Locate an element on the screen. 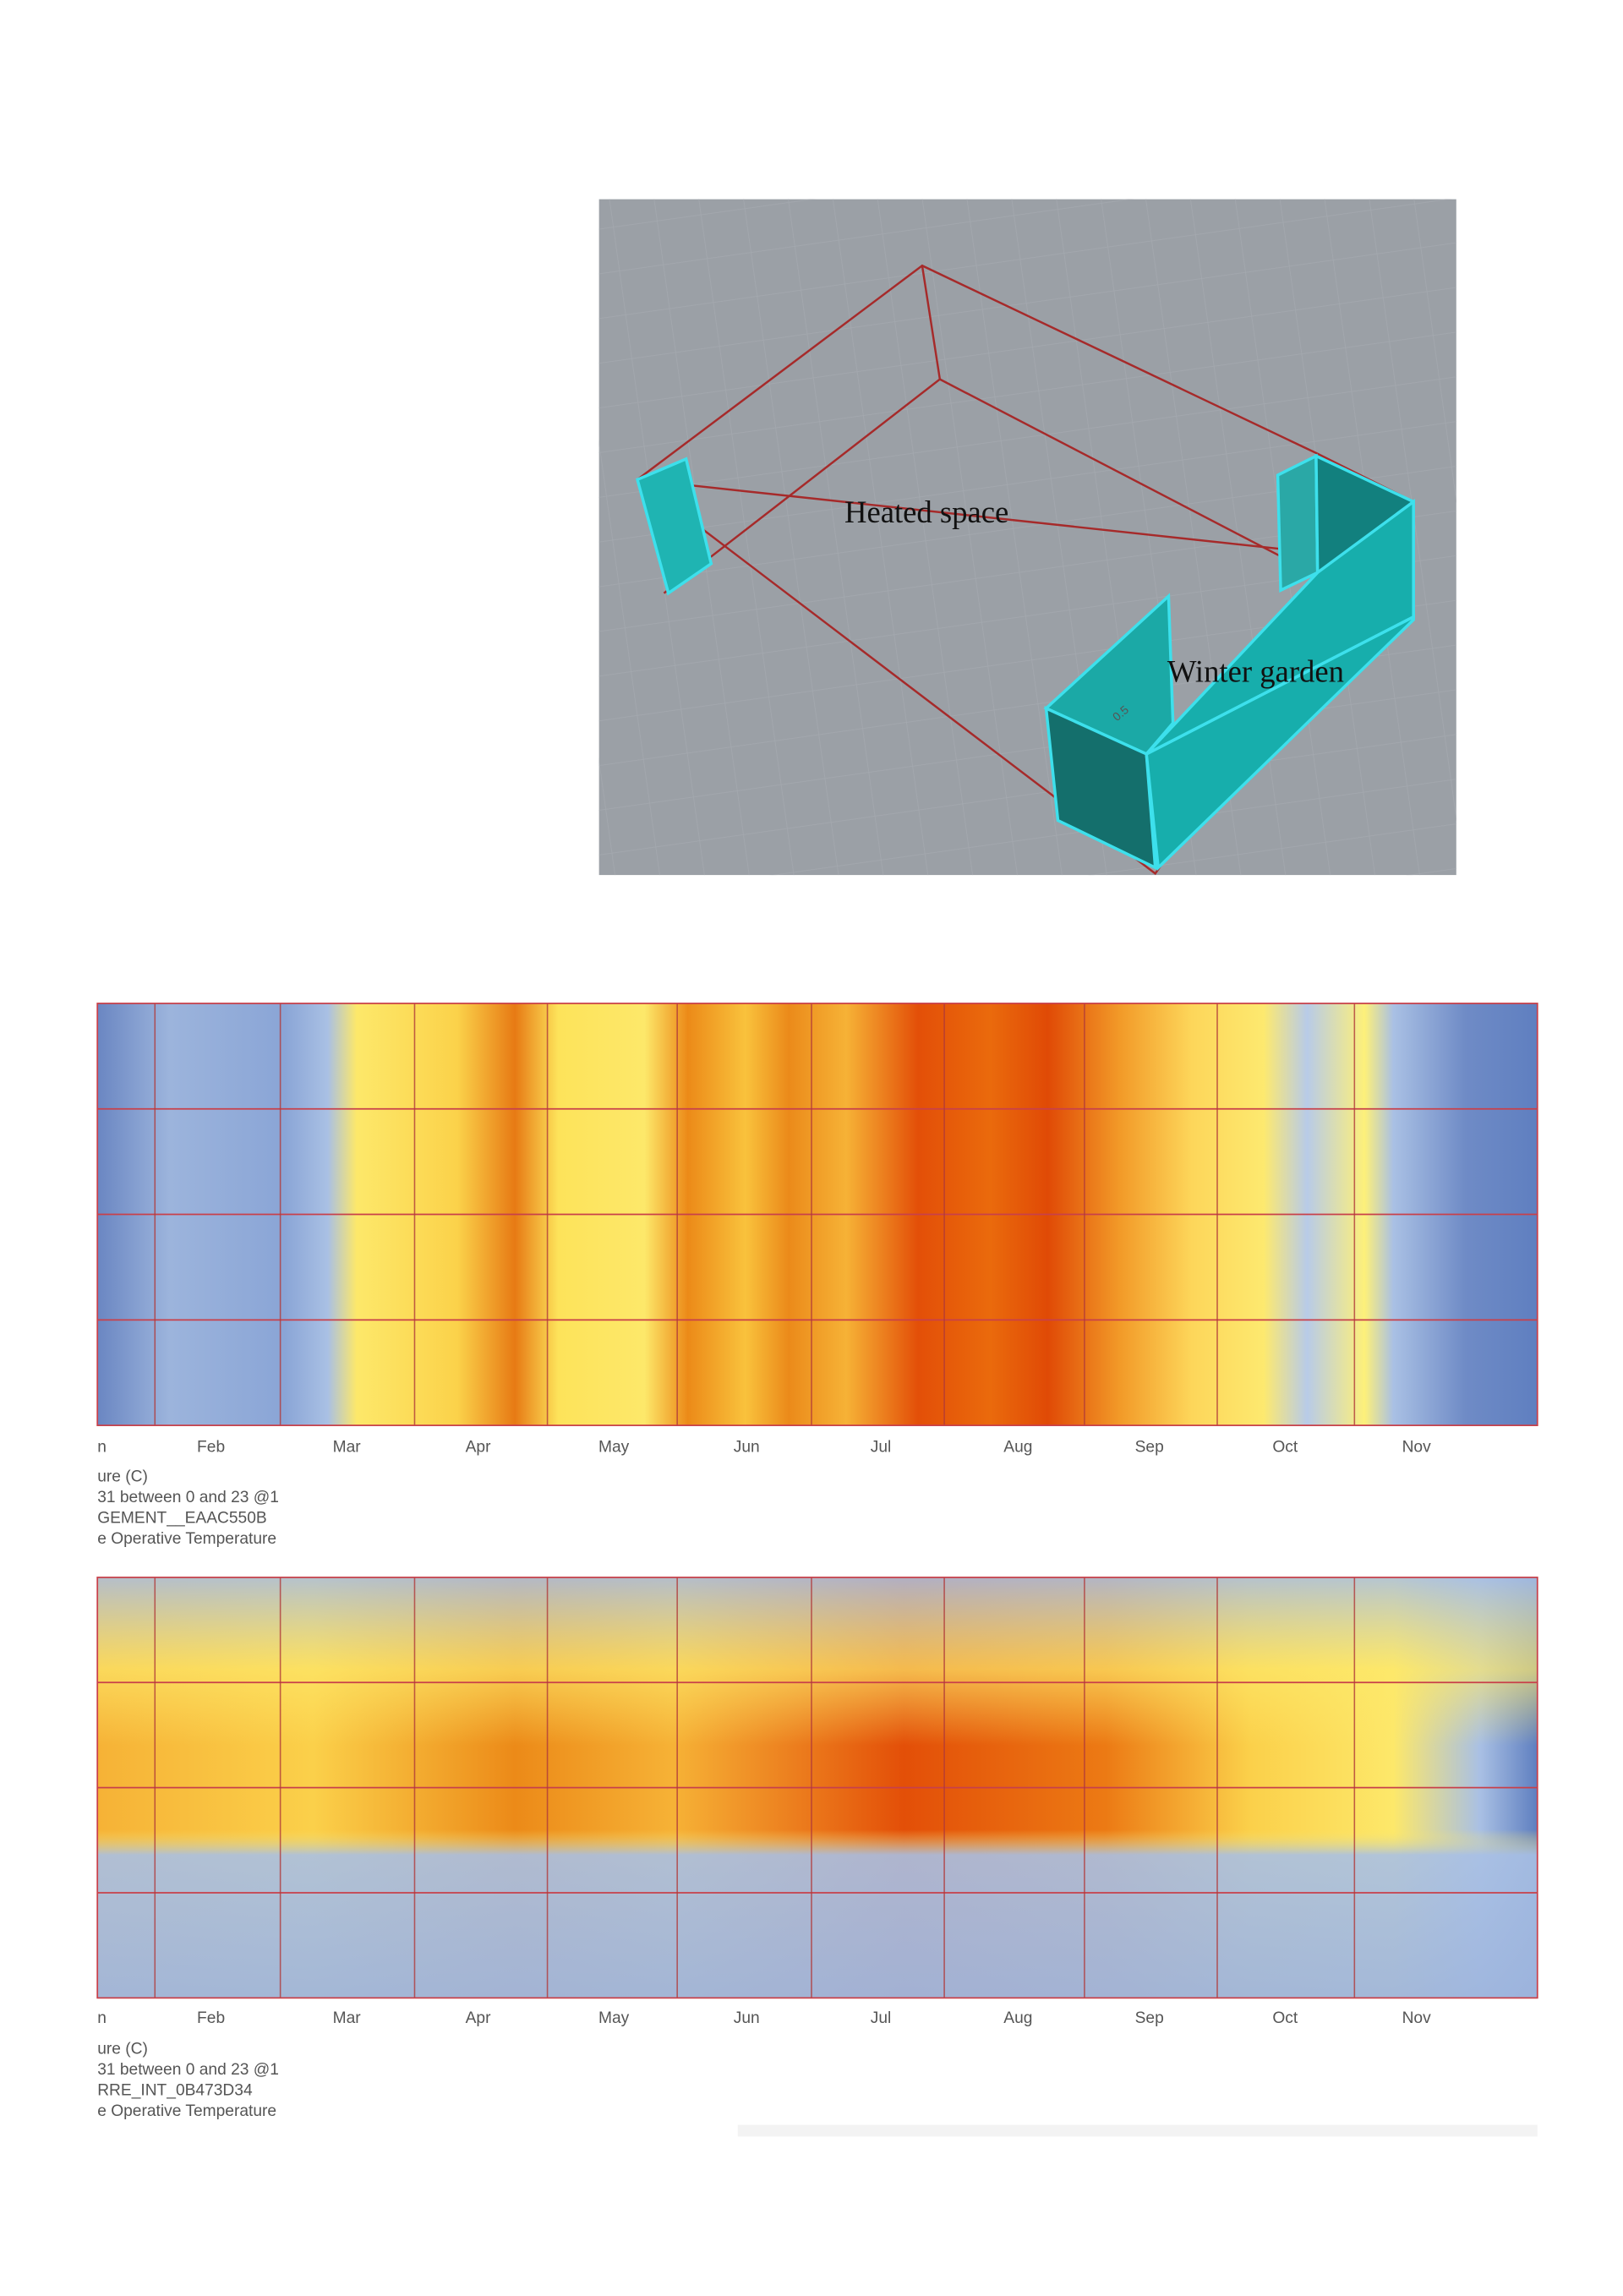 The image size is (1623, 2296). shadow is located at coordinates (1138, 2130).